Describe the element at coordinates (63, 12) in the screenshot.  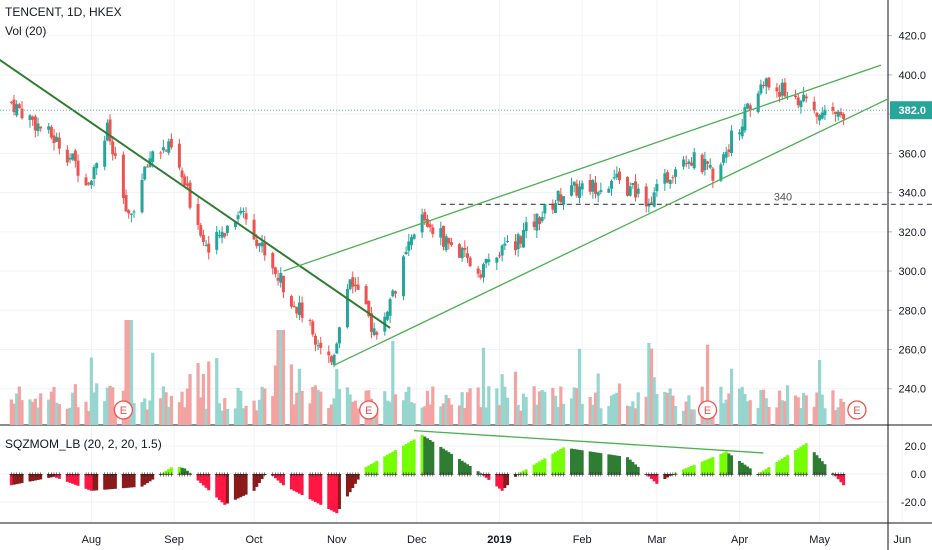
I see `symbol-title: TENCENT, 1D, HKEX` at that location.